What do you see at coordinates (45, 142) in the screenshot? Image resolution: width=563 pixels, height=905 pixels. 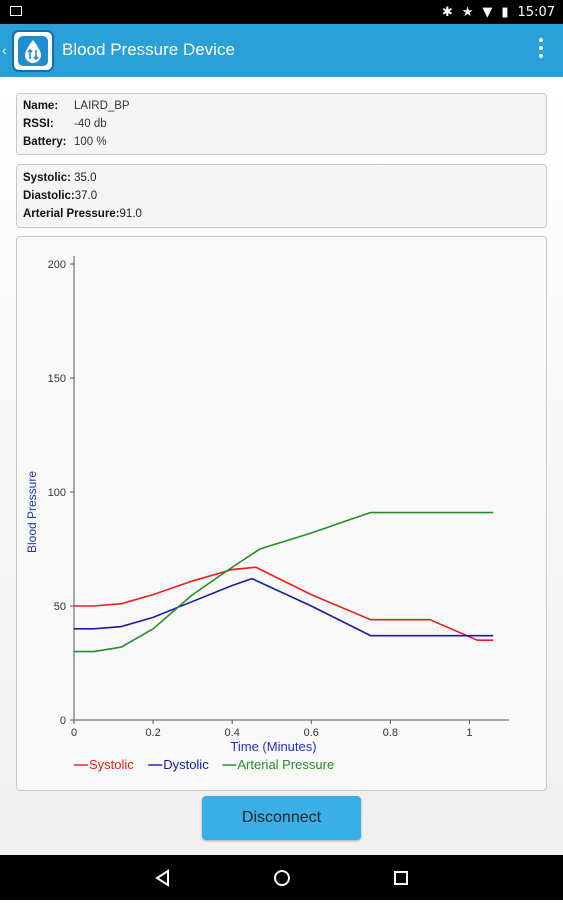 I see `battery-label: Battery:` at bounding box center [45, 142].